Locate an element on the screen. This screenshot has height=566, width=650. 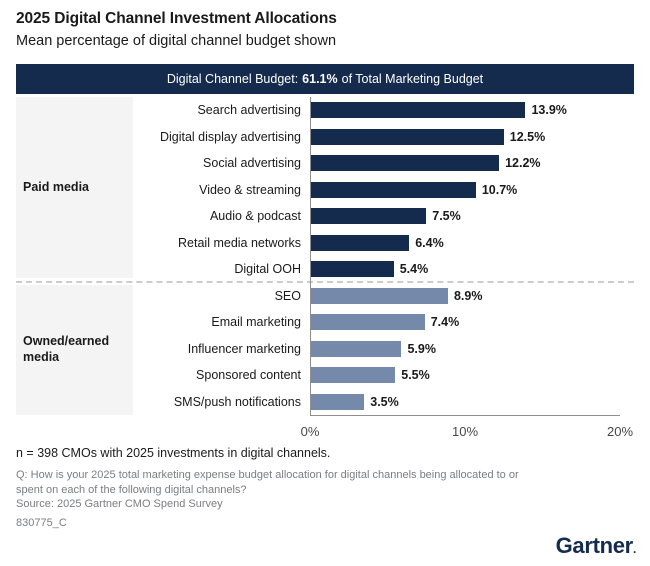
category-label: SMS/push notifications is located at coordinates (237, 401).